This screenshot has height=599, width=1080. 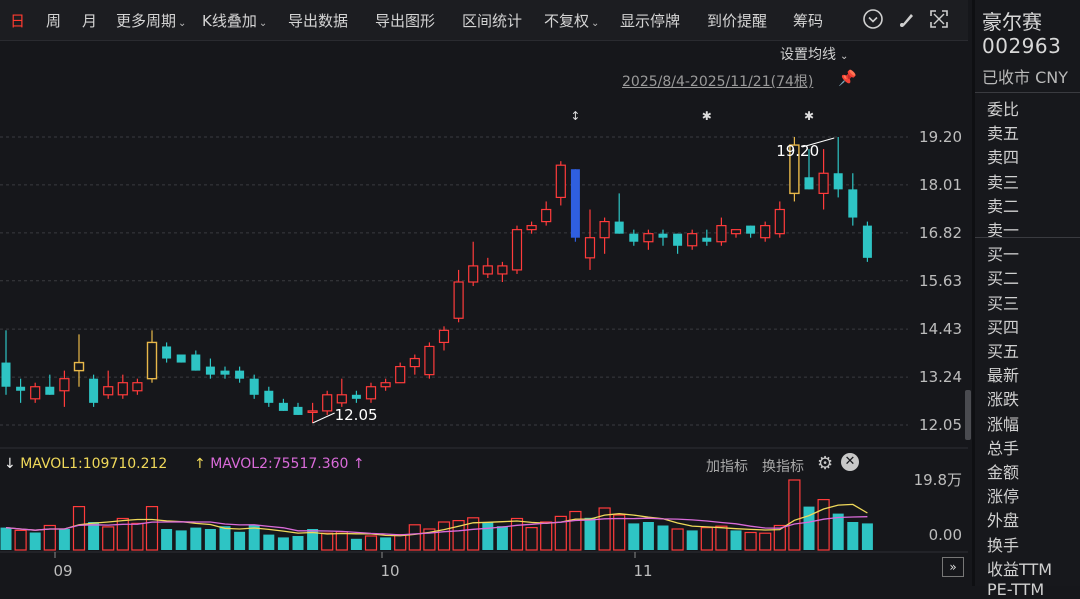 I want to click on expand-circle-icon, so click(x=874, y=20).